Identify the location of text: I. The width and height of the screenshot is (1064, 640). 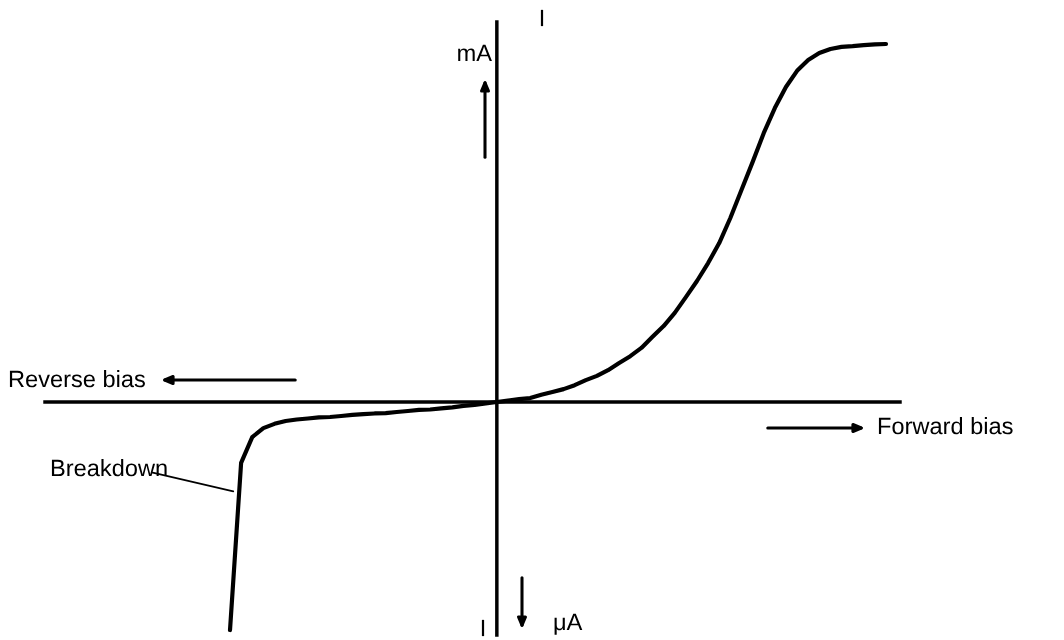
(542, 18).